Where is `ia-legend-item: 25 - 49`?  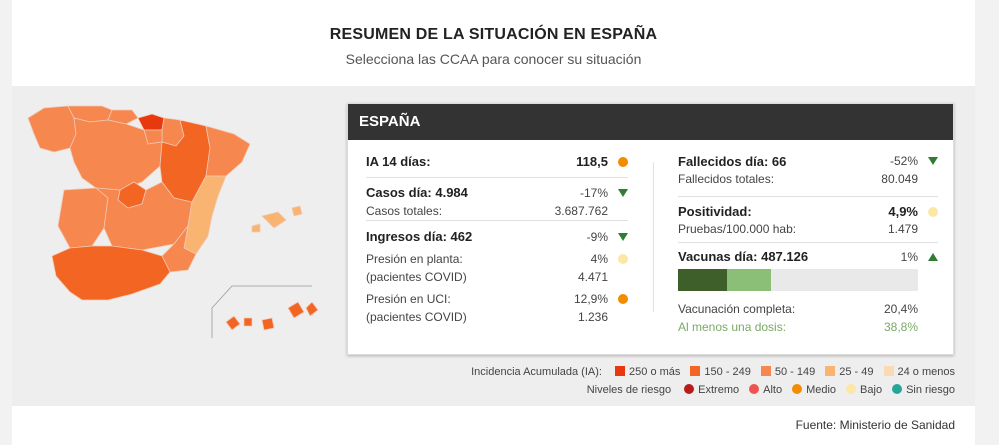
ia-legend-item: 25 - 49 is located at coordinates (849, 372).